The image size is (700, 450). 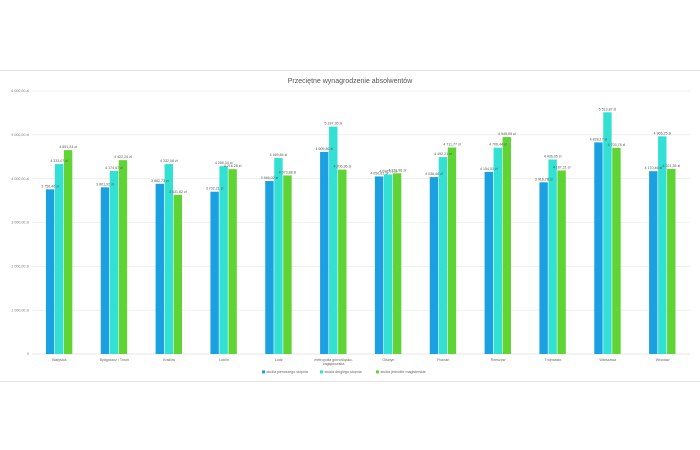 I want to click on y-tick-label: 3 000,00 zł, so click(x=20, y=223).